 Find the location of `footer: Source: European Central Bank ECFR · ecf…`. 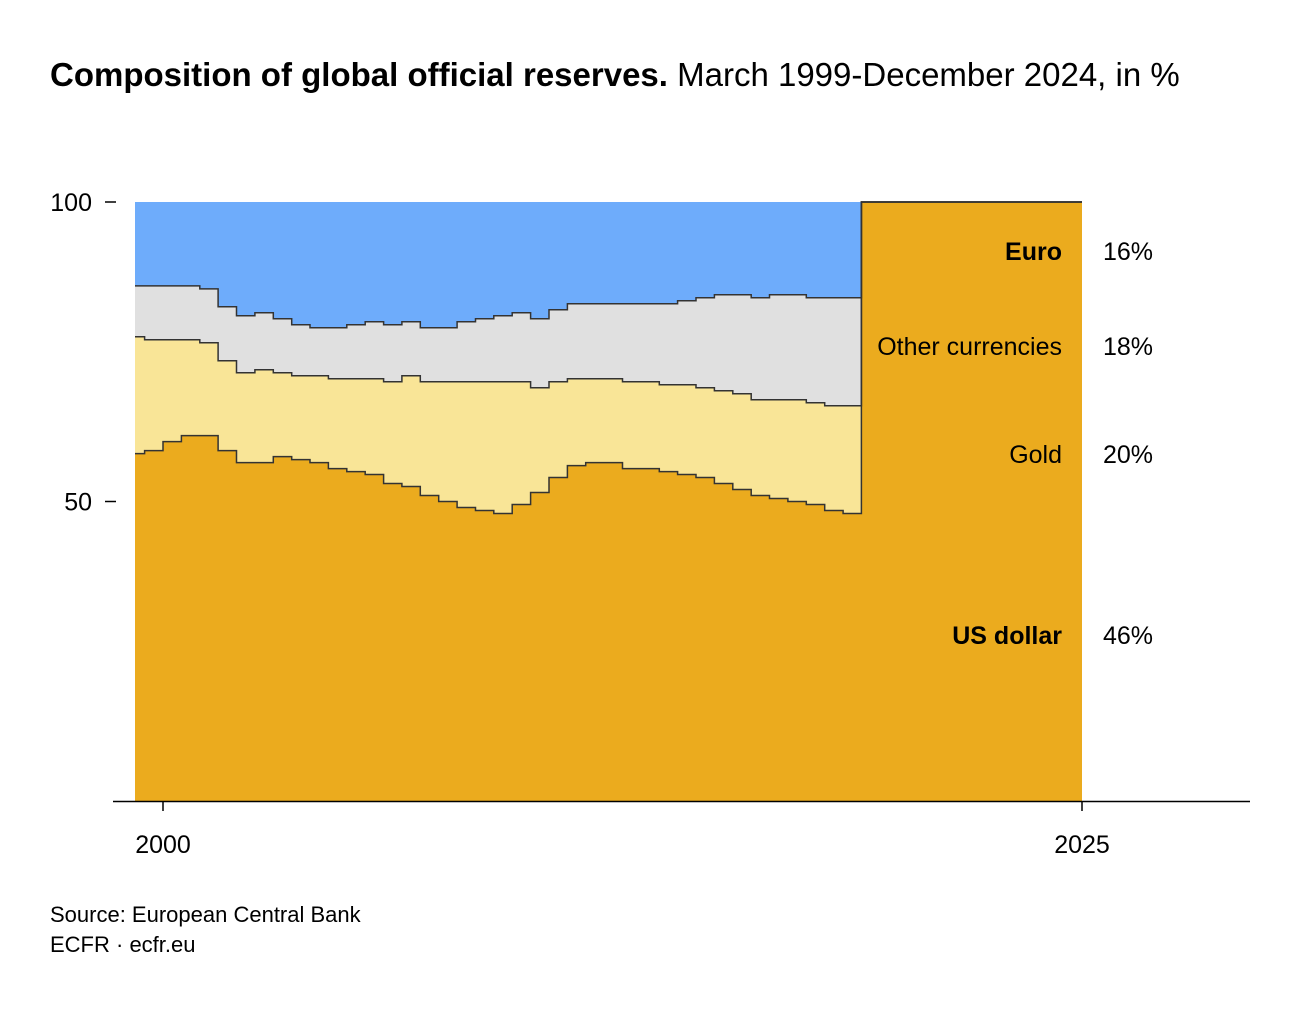

footer: Source: European Central Bank ECFR · ecf… is located at coordinates (205, 930).